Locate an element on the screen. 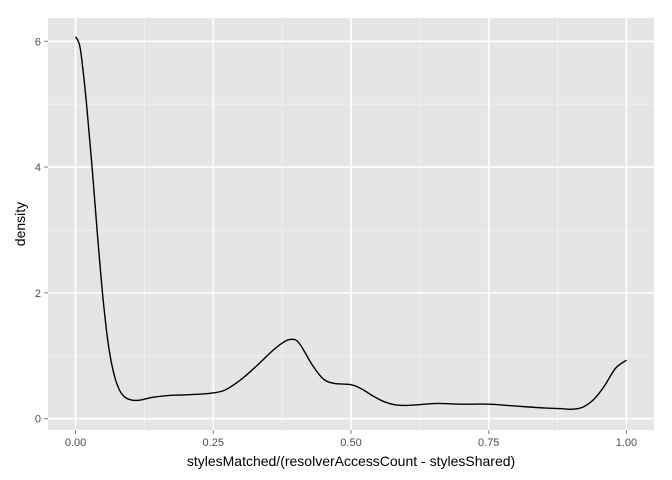 This screenshot has height=480, width=672. x-tick-label: 0.75 is located at coordinates (488, 443).